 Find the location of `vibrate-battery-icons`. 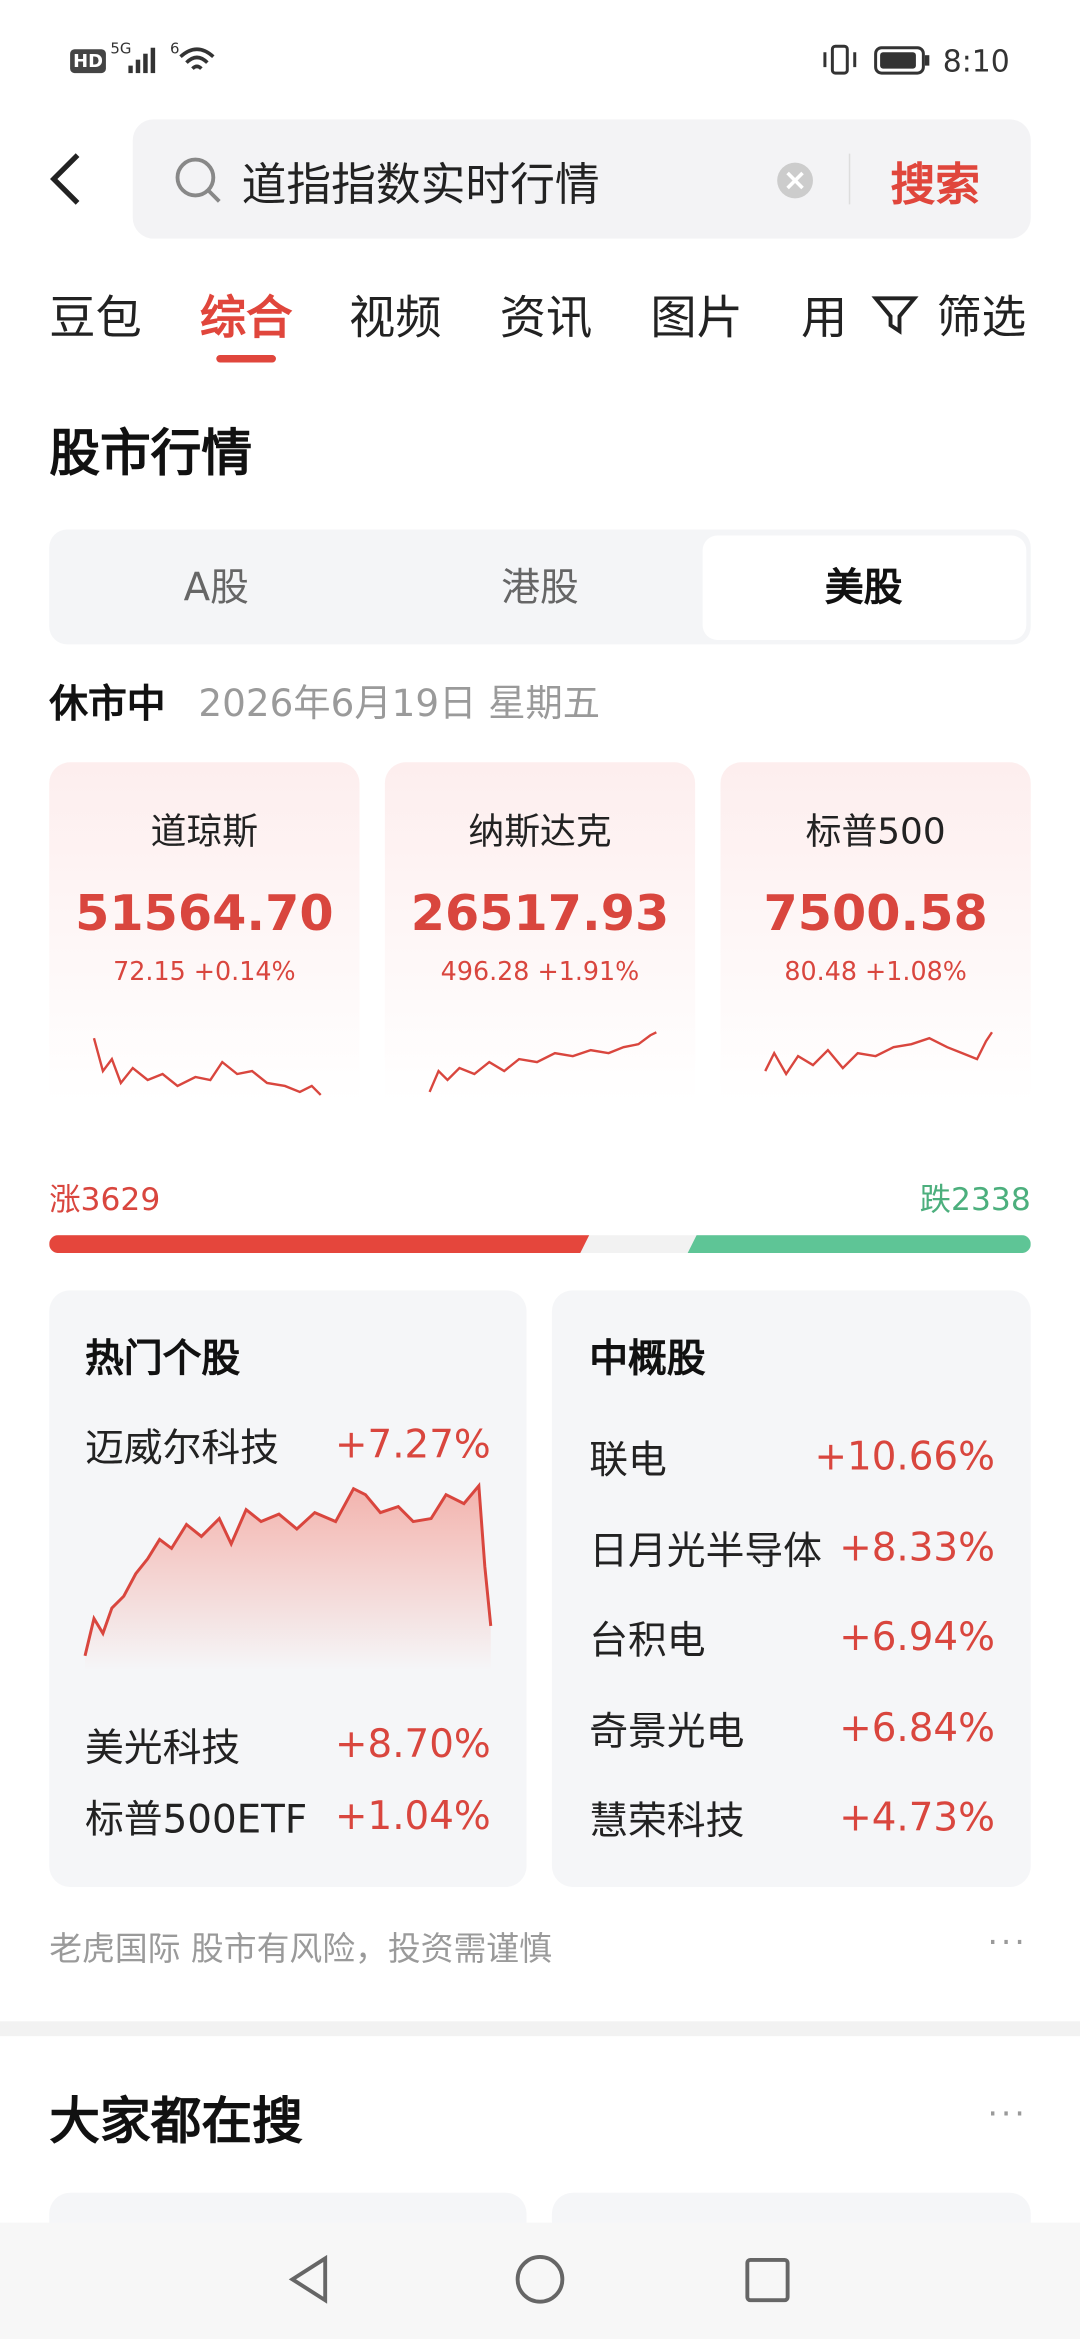

vibrate-battery-icons is located at coordinates (876, 59).